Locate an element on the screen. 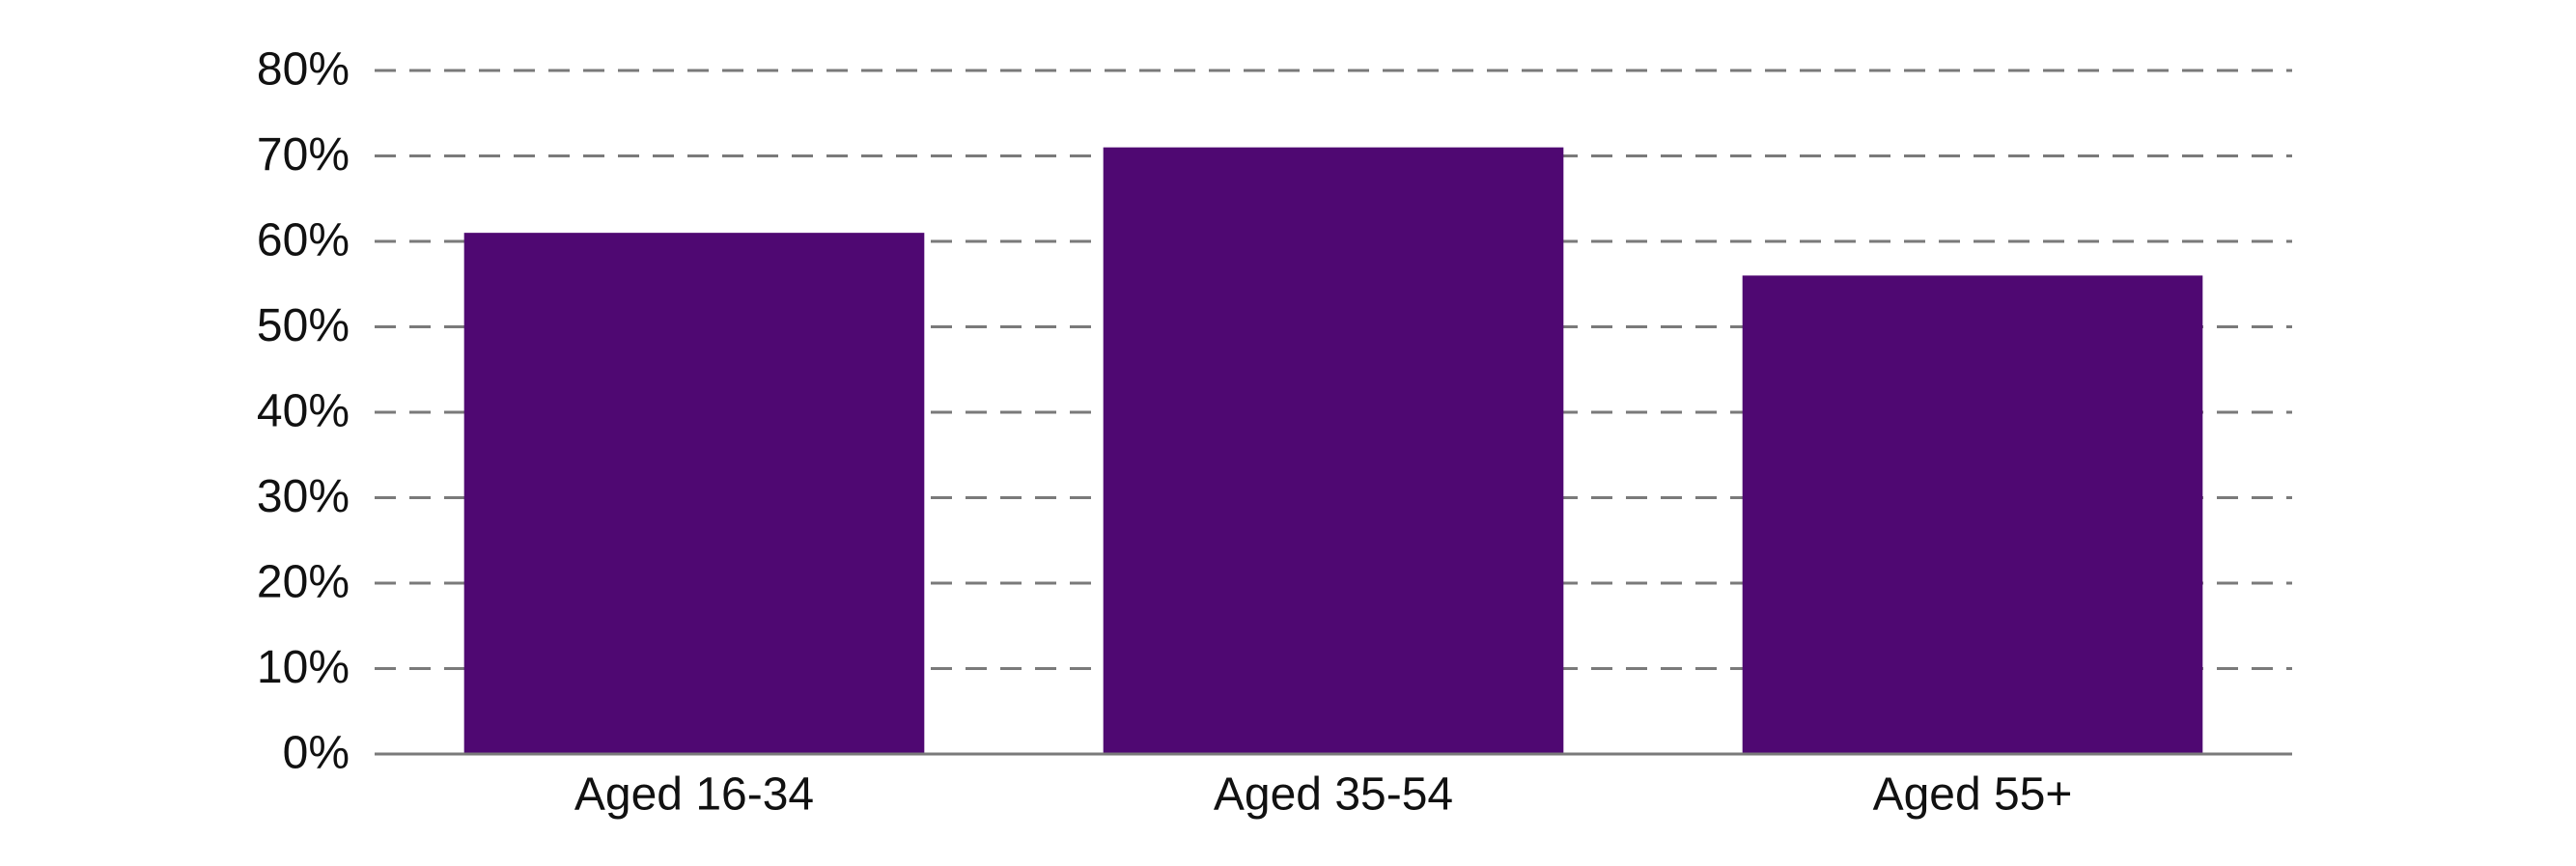 The width and height of the screenshot is (2576, 866). x-tick-label: Aged 35-54 is located at coordinates (1334, 795).